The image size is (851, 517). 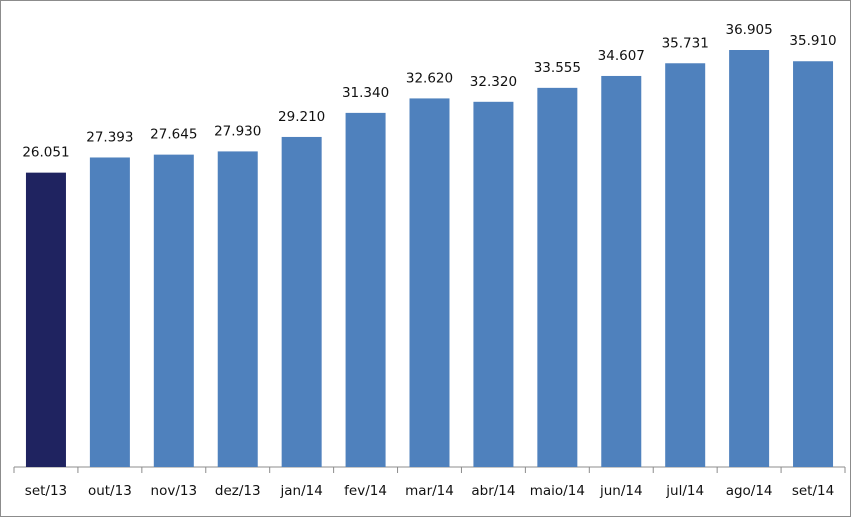 What do you see at coordinates (173, 135) in the screenshot?
I see `value-label: 27.645` at bounding box center [173, 135].